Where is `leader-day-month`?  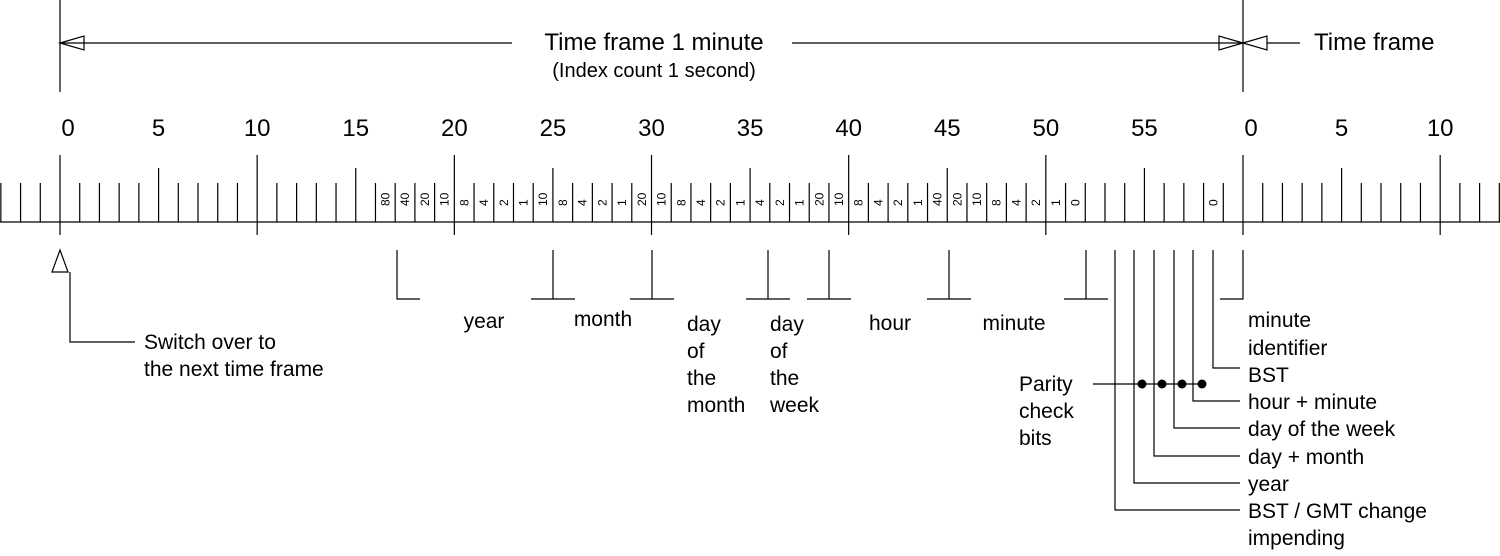
leader-day-month is located at coordinates (1196, 353).